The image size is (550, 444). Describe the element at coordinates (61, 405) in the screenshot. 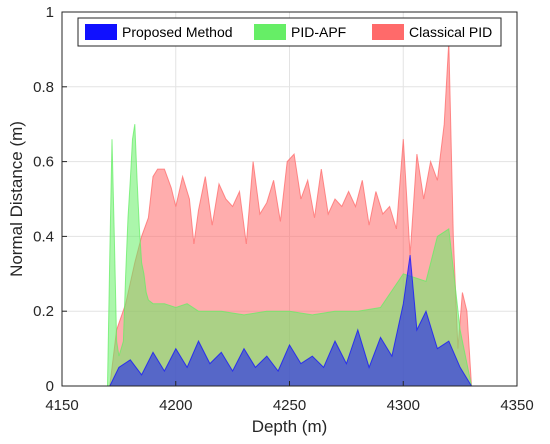

I see `x-tick-label: 4150` at that location.